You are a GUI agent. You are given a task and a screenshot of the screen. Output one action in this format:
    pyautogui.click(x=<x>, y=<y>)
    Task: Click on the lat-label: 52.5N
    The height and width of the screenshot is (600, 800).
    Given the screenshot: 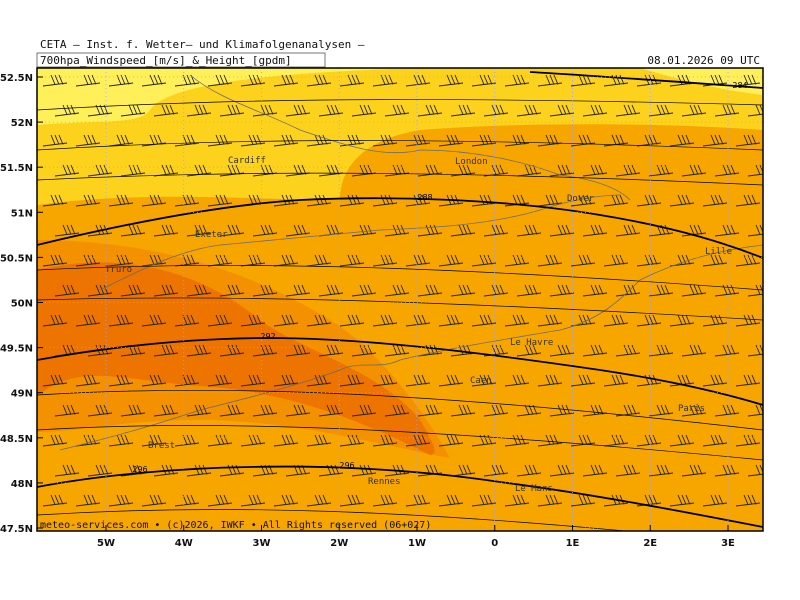 What is the action you would take?
    pyautogui.click(x=16, y=78)
    